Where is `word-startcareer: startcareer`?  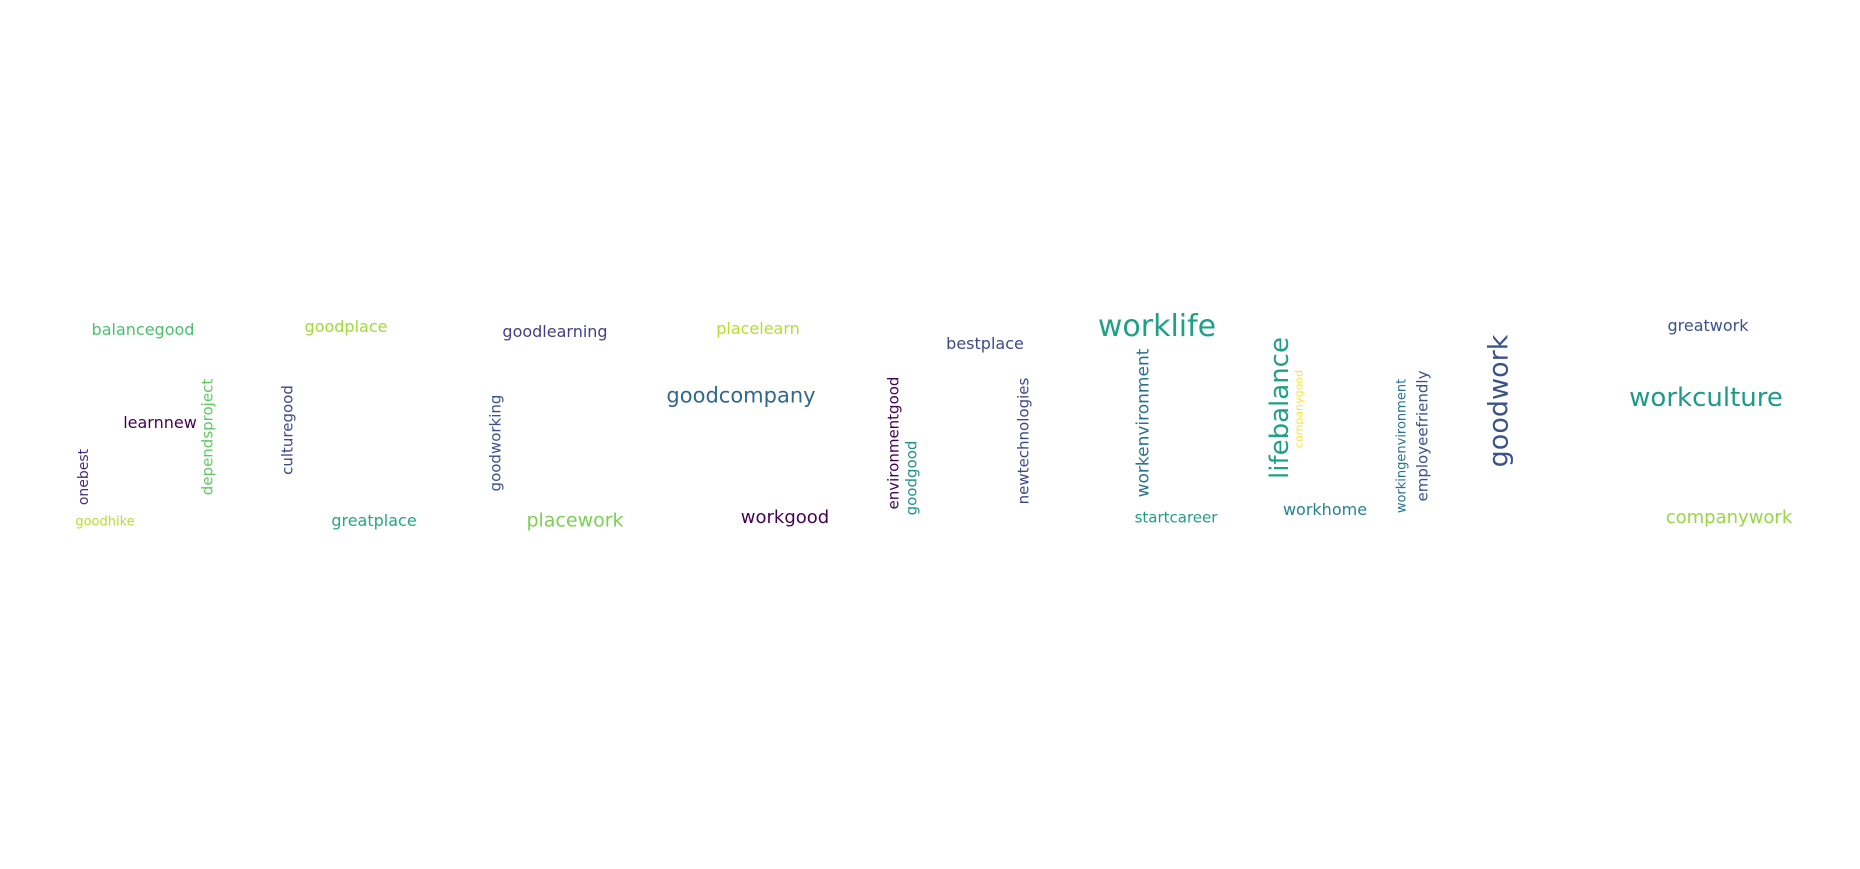 word-startcareer: startcareer is located at coordinates (1176, 517).